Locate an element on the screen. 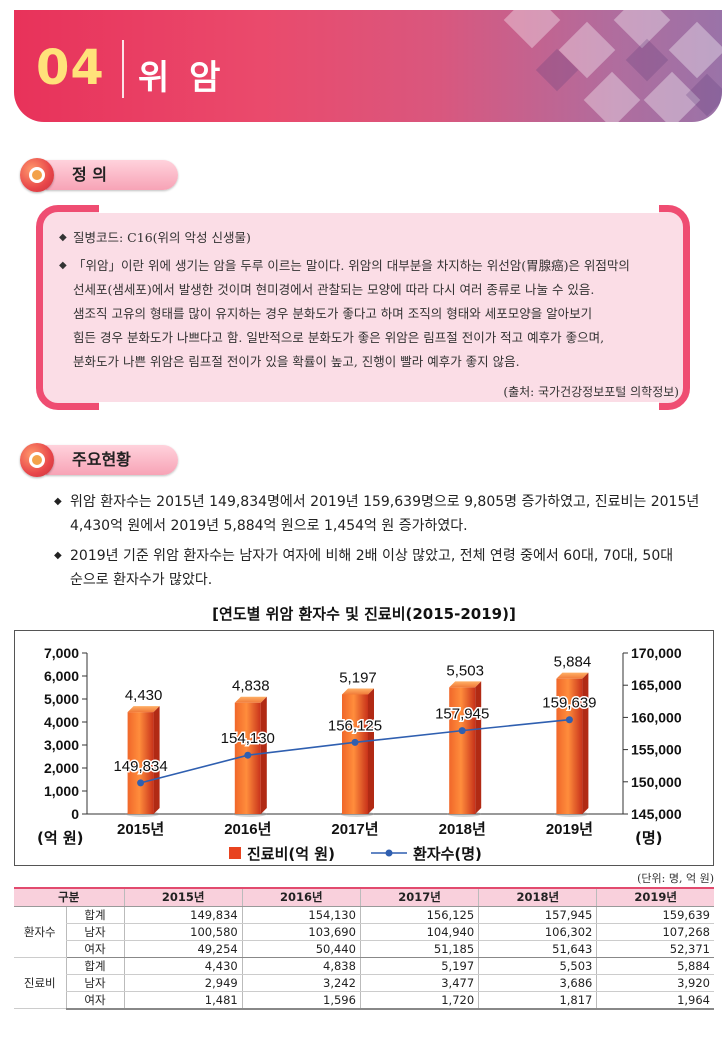  table-cell: 51,643 is located at coordinates (537, 949).